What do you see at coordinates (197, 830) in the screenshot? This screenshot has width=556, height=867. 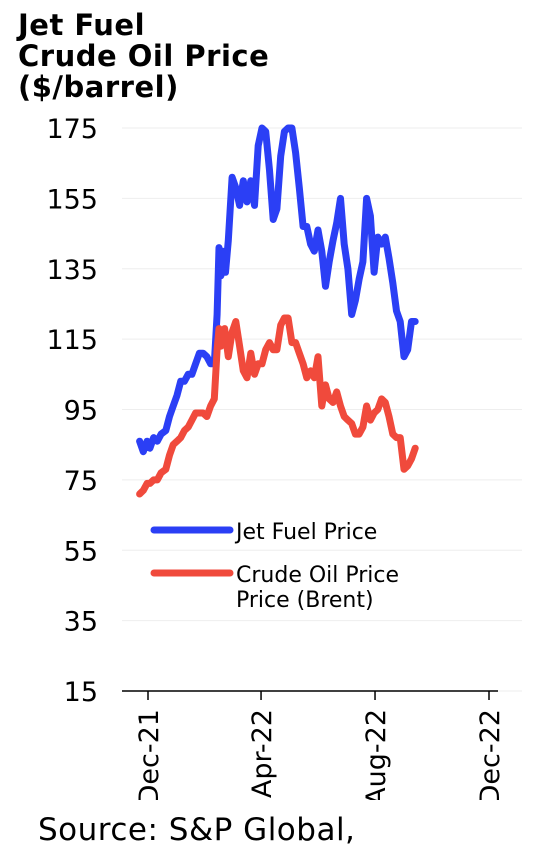 I see `source-note: Source: S&P Global,` at bounding box center [197, 830].